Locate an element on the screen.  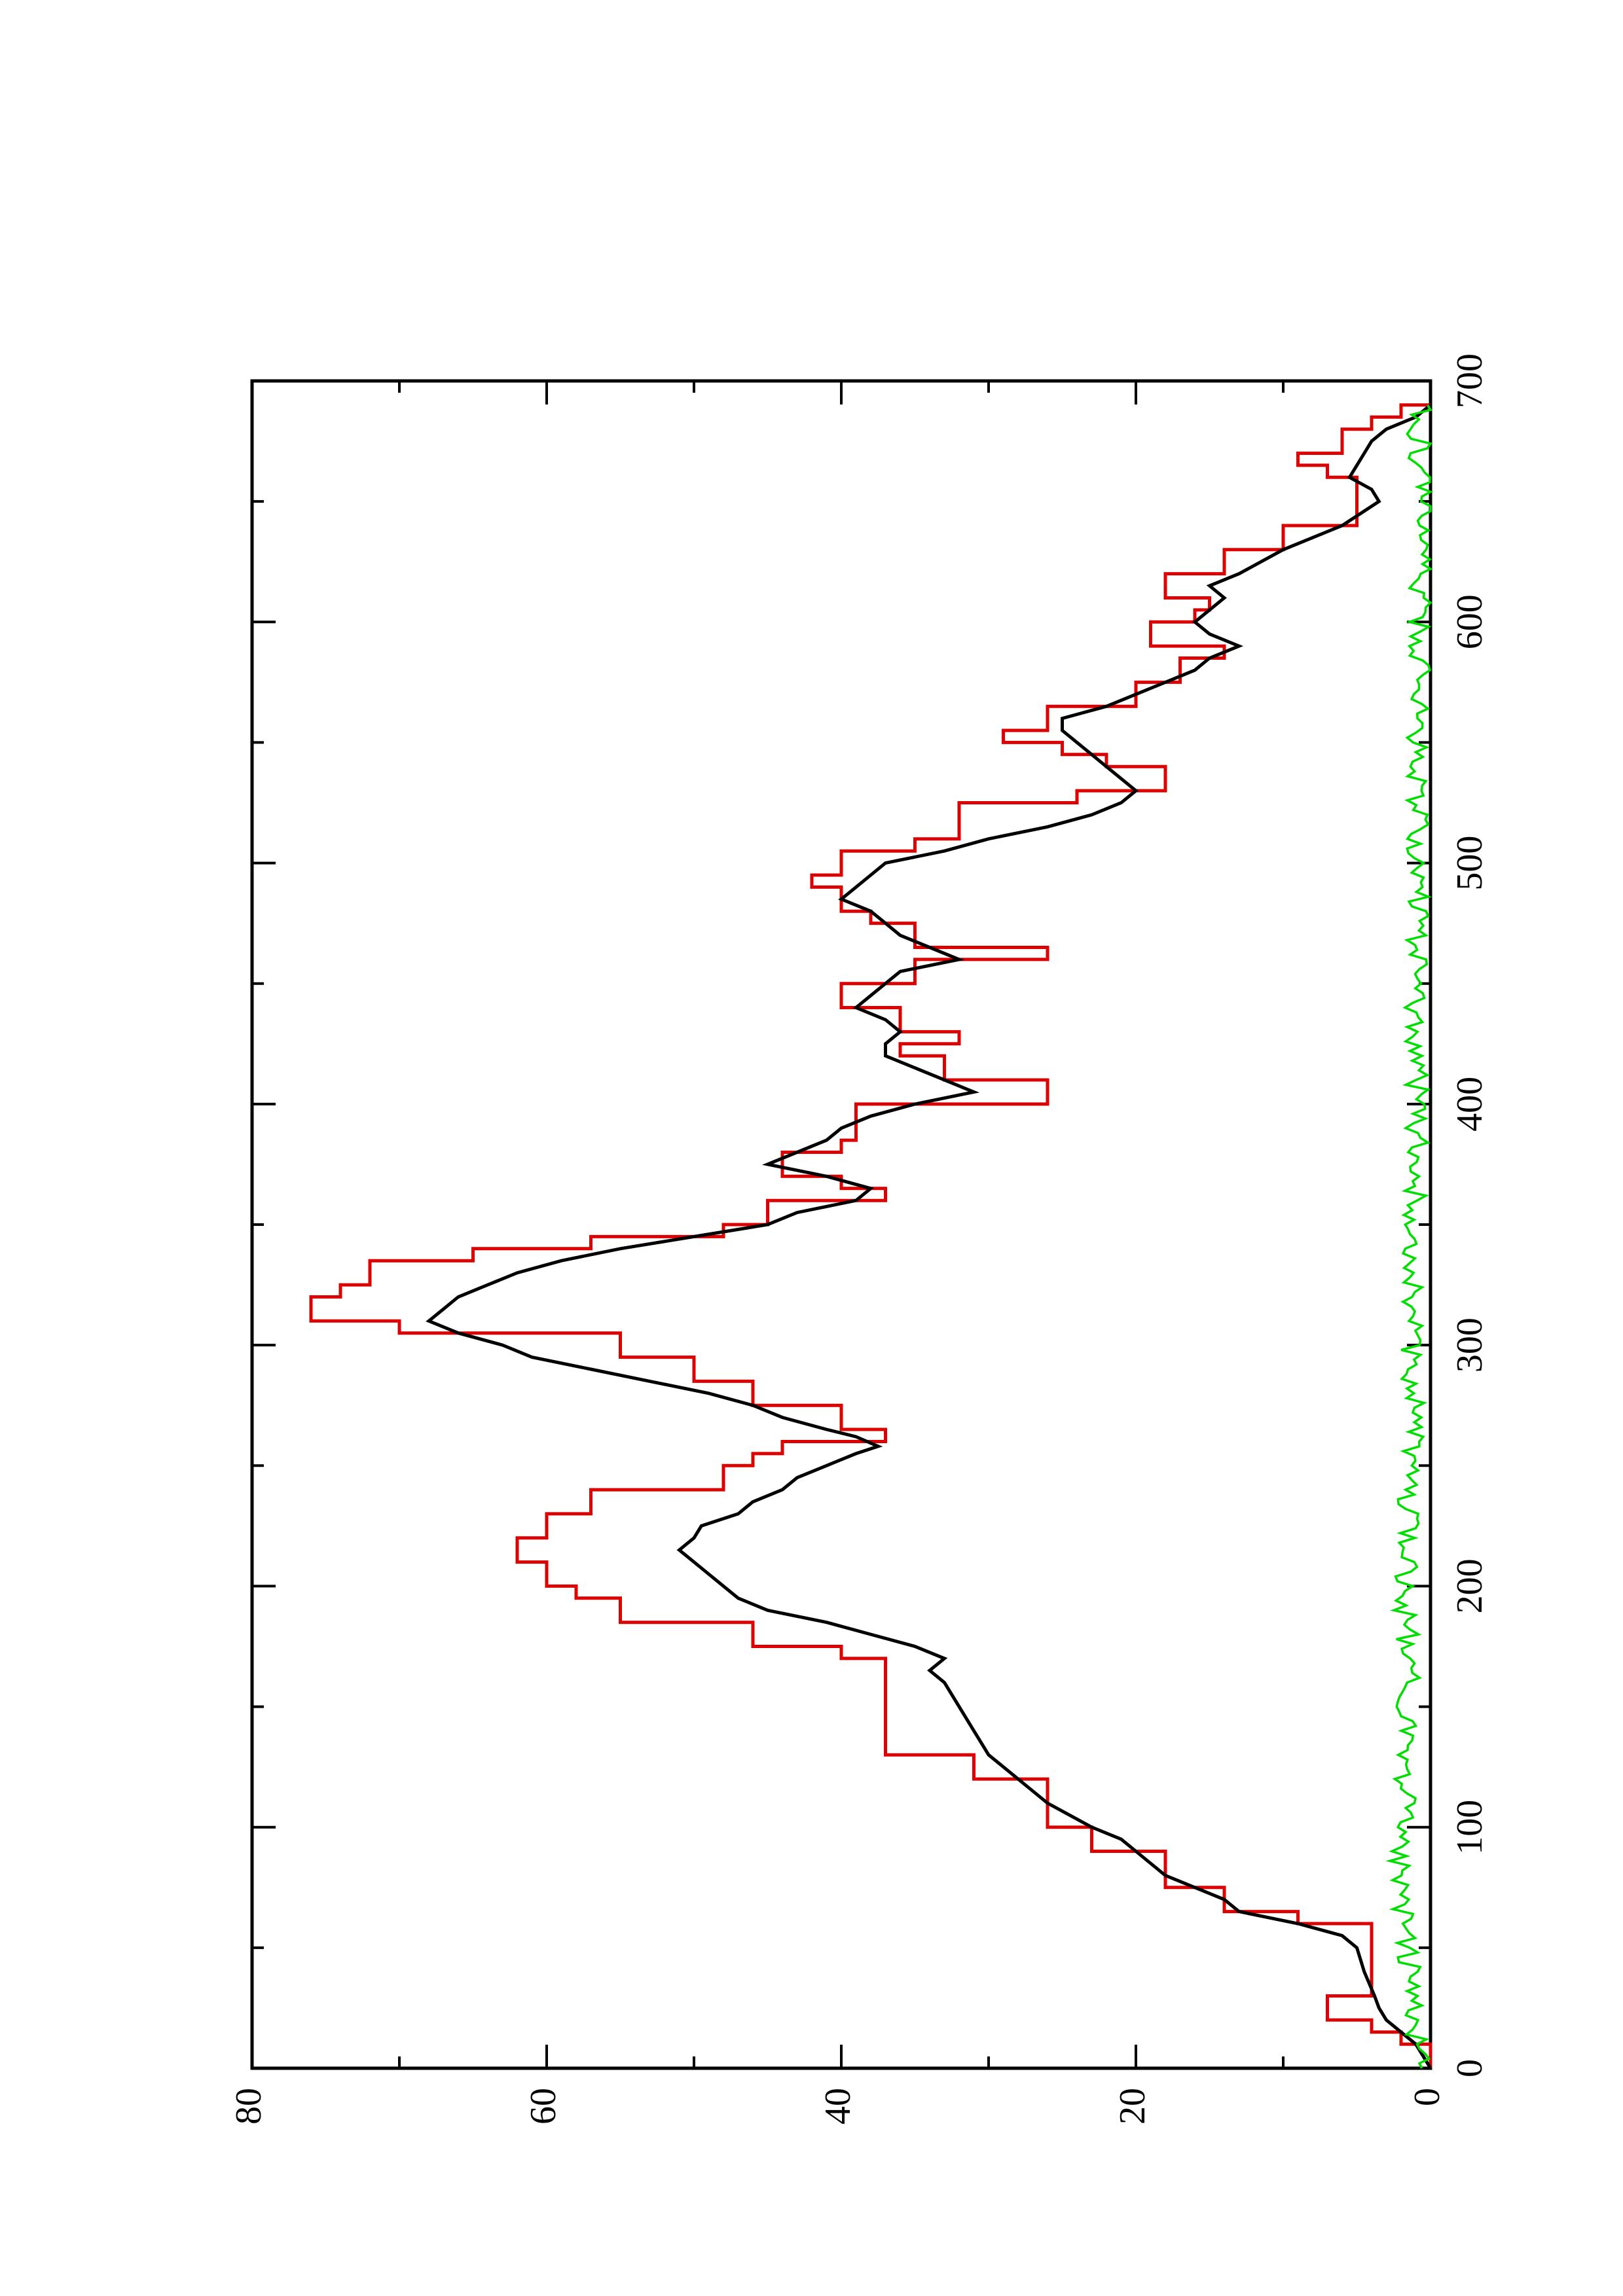
x-tick-label: 200 is located at coordinates (1470, 1585).